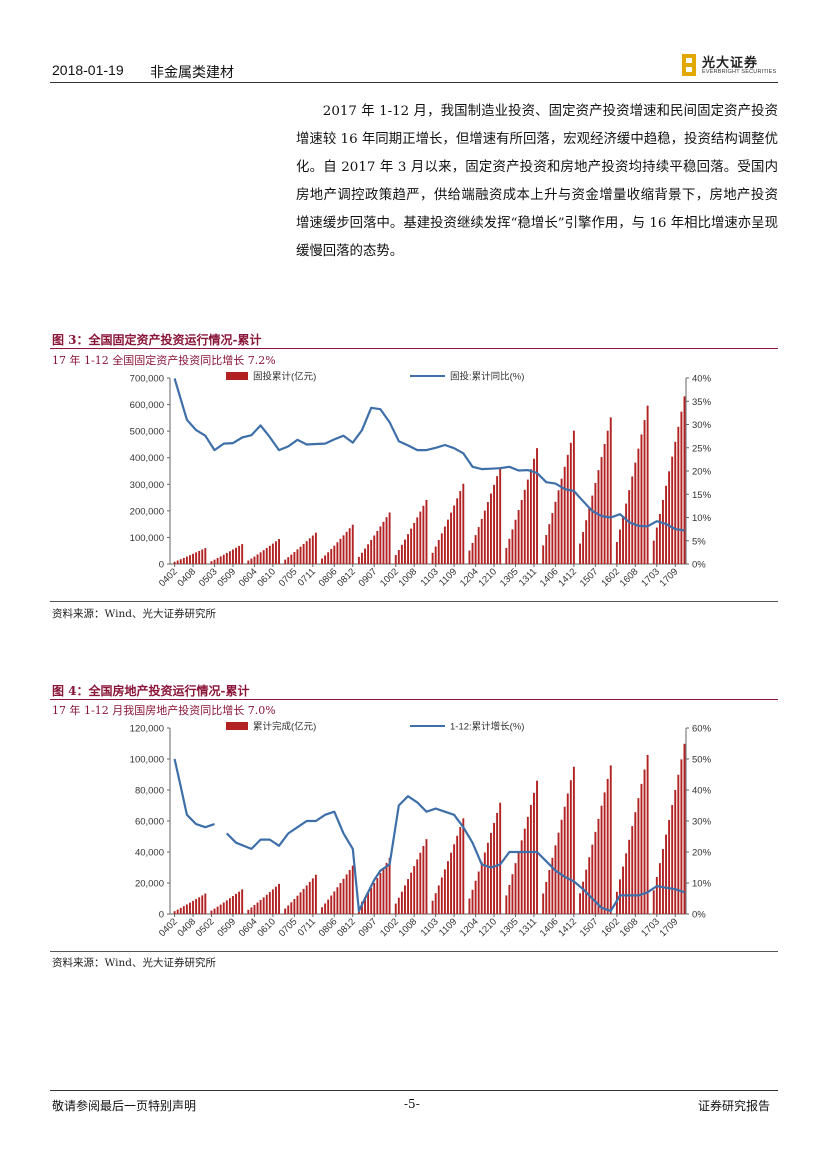 The height and width of the screenshot is (1169, 827). Describe the element at coordinates (328, 927) in the screenshot. I see `fig4-x-tick-label: 0806` at that location.